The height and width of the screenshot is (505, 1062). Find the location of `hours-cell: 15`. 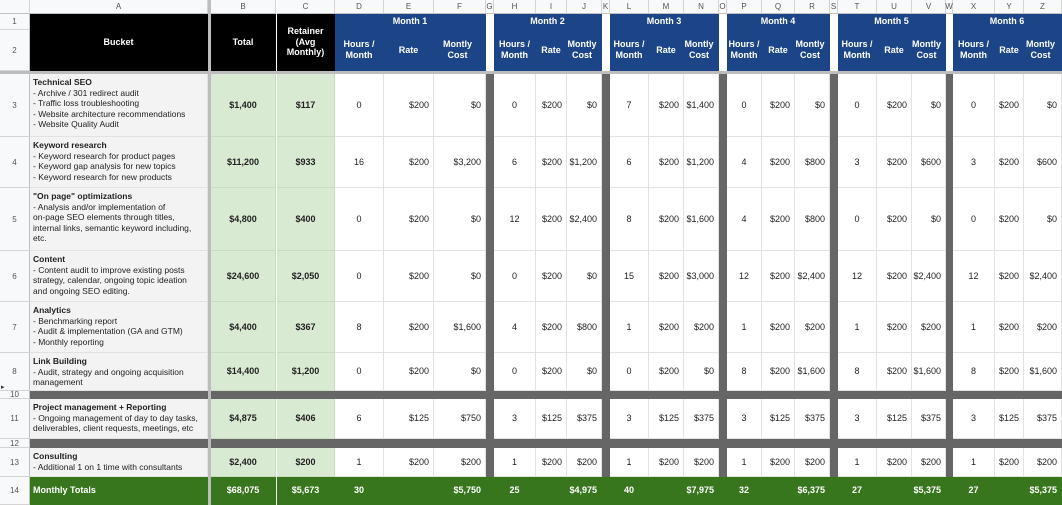

hours-cell: 15 is located at coordinates (629, 276).